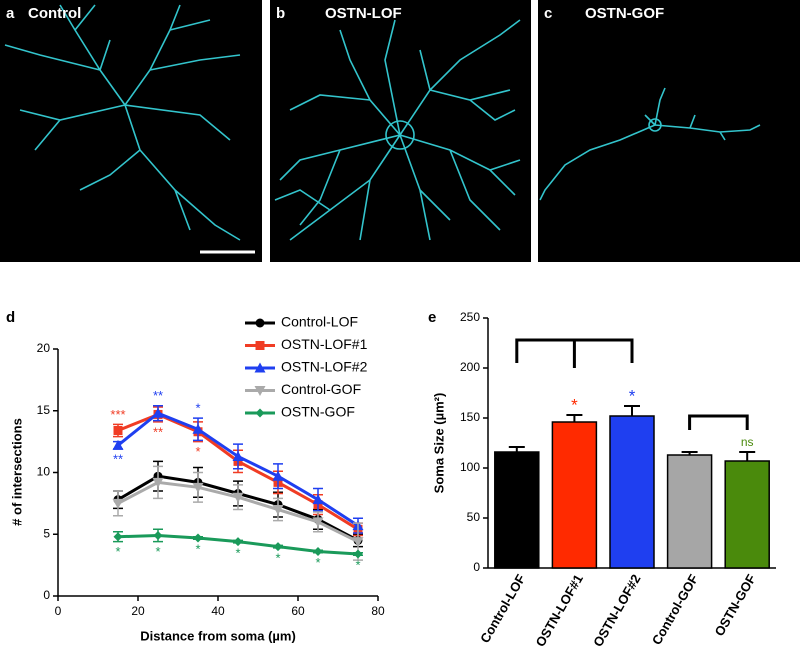 The image size is (800, 658). I want to click on neuron-a, so click(129, 129).